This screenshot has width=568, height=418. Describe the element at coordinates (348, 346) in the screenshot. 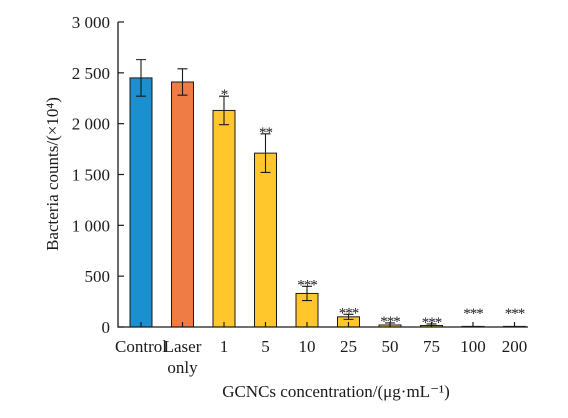

I see `x-tick-label: 25` at that location.